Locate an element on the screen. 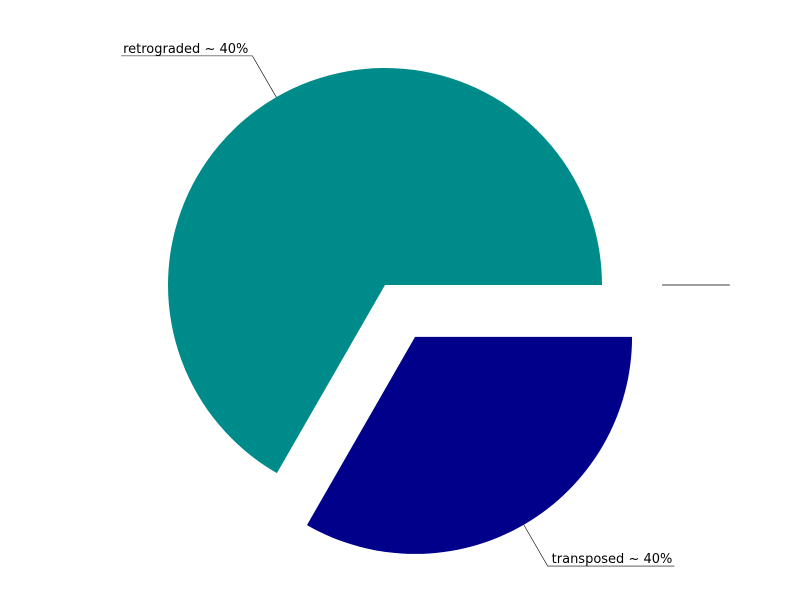  pie-slice is located at coordinates (469, 445).